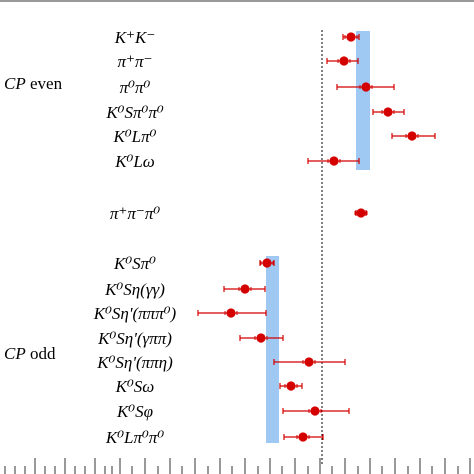 Image resolution: width=474 pixels, height=474 pixels. I want to click on channel-label: π⁺π⁻π⁰, so click(135, 213).